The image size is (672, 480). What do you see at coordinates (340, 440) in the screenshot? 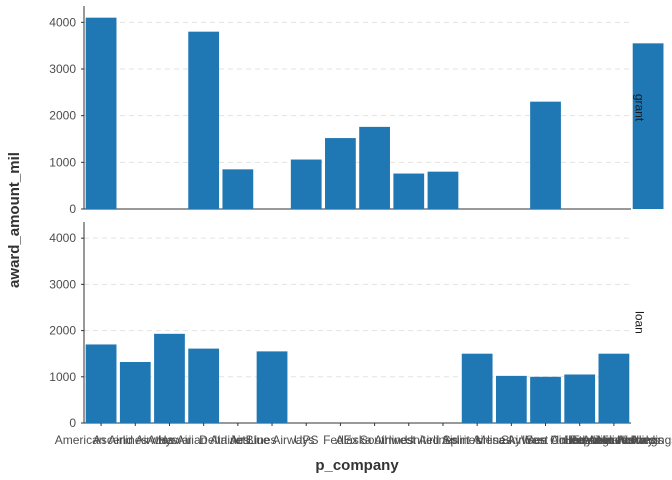
I see `x-tick-label: FedEx` at bounding box center [340, 440].